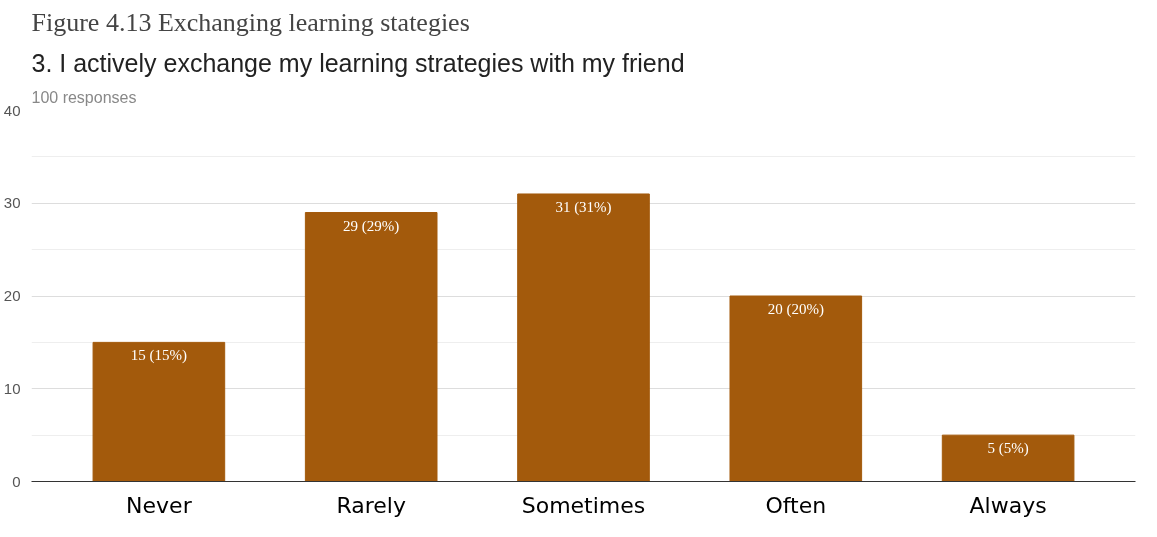 This screenshot has width=1157, height=537. What do you see at coordinates (371, 505) in the screenshot?
I see `x-tick-label: Rarely` at bounding box center [371, 505].